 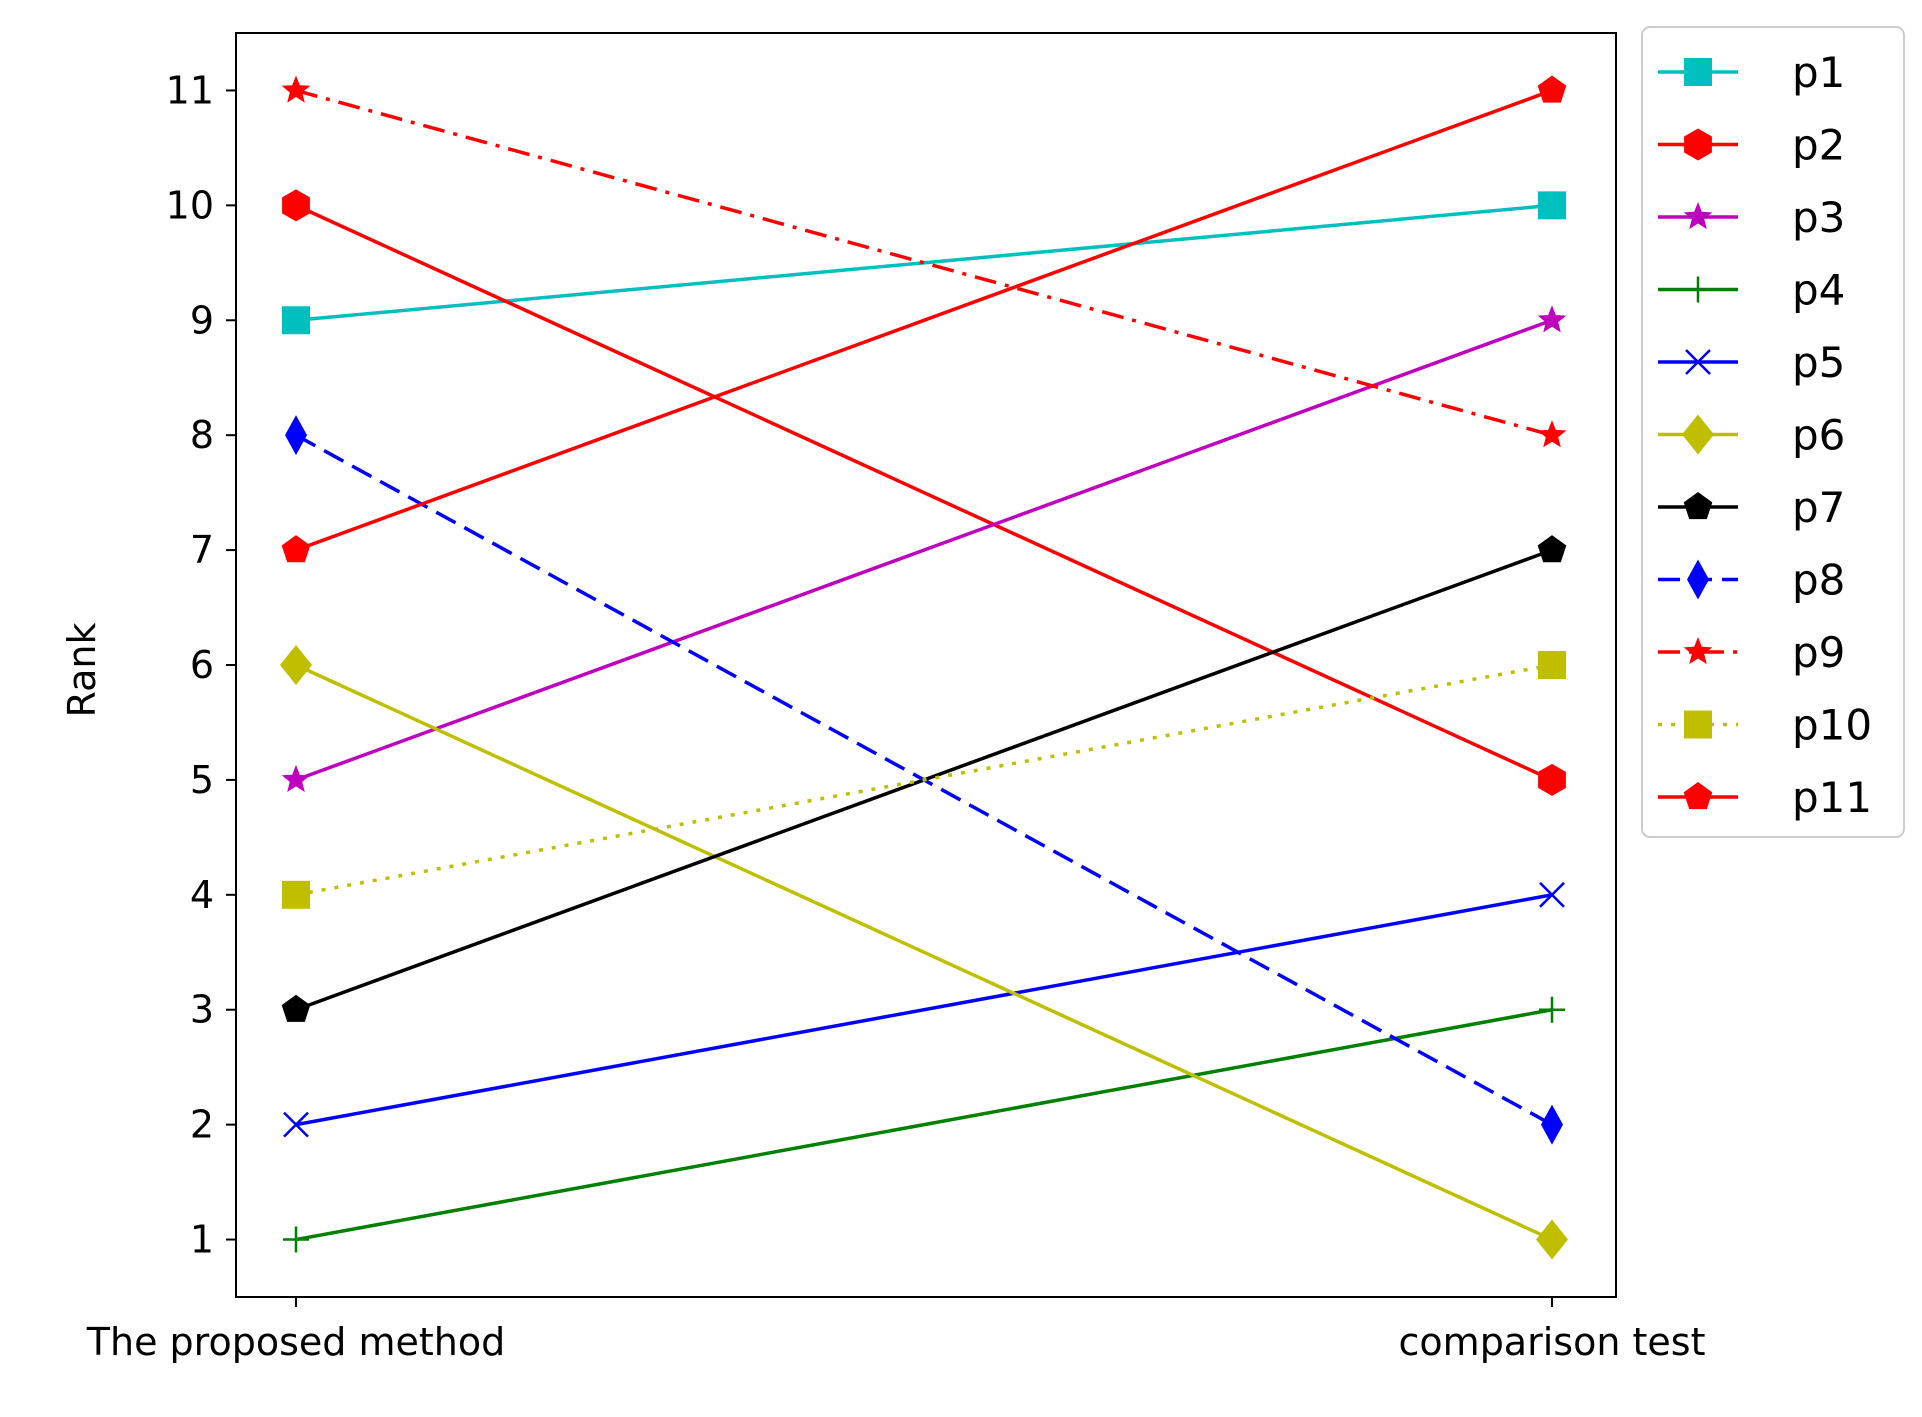 I want to click on series-p10, so click(x=924, y=780).